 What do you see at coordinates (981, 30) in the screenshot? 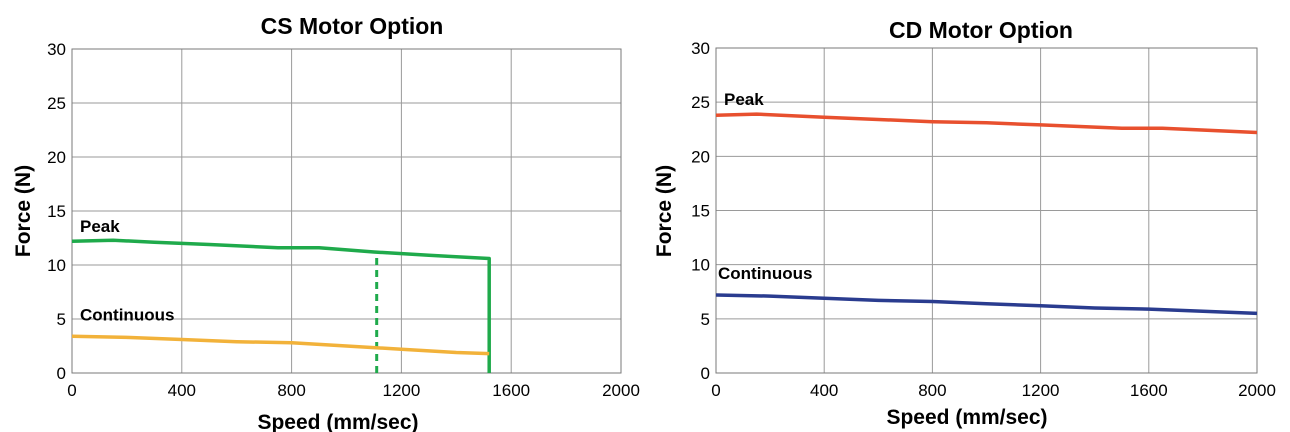
I see `chart-title: CD Motor Option` at bounding box center [981, 30].